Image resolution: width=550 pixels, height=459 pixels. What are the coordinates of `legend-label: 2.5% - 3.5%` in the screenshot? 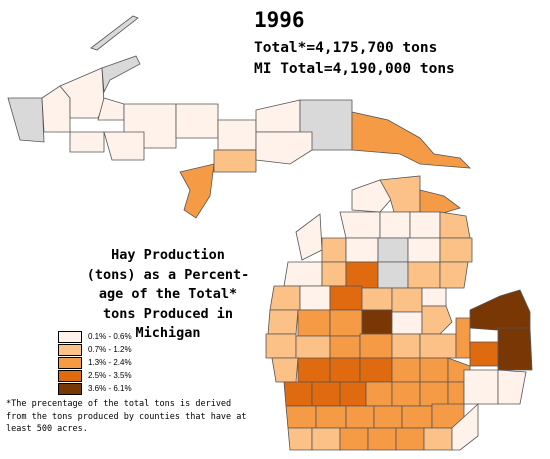 It's located at (110, 375).